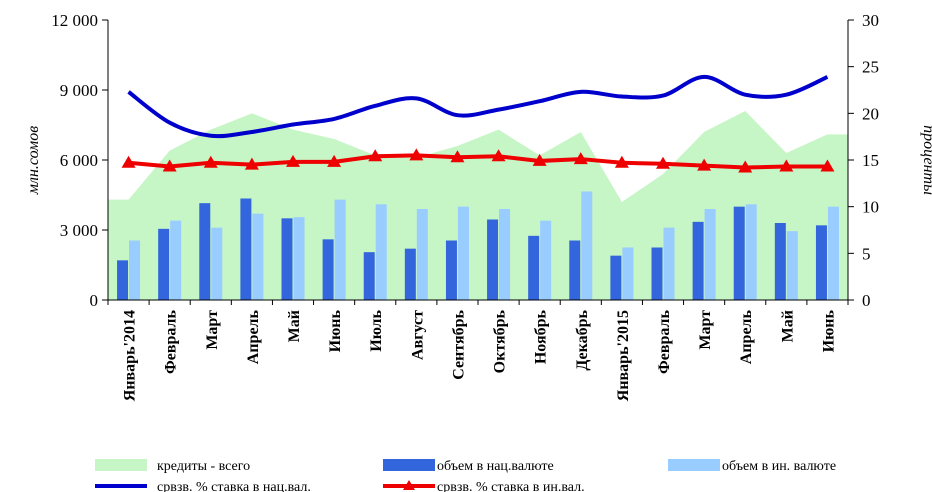 This screenshot has height=492, width=932. I want to click on y-tick-label-right: 20, so click(870, 113).